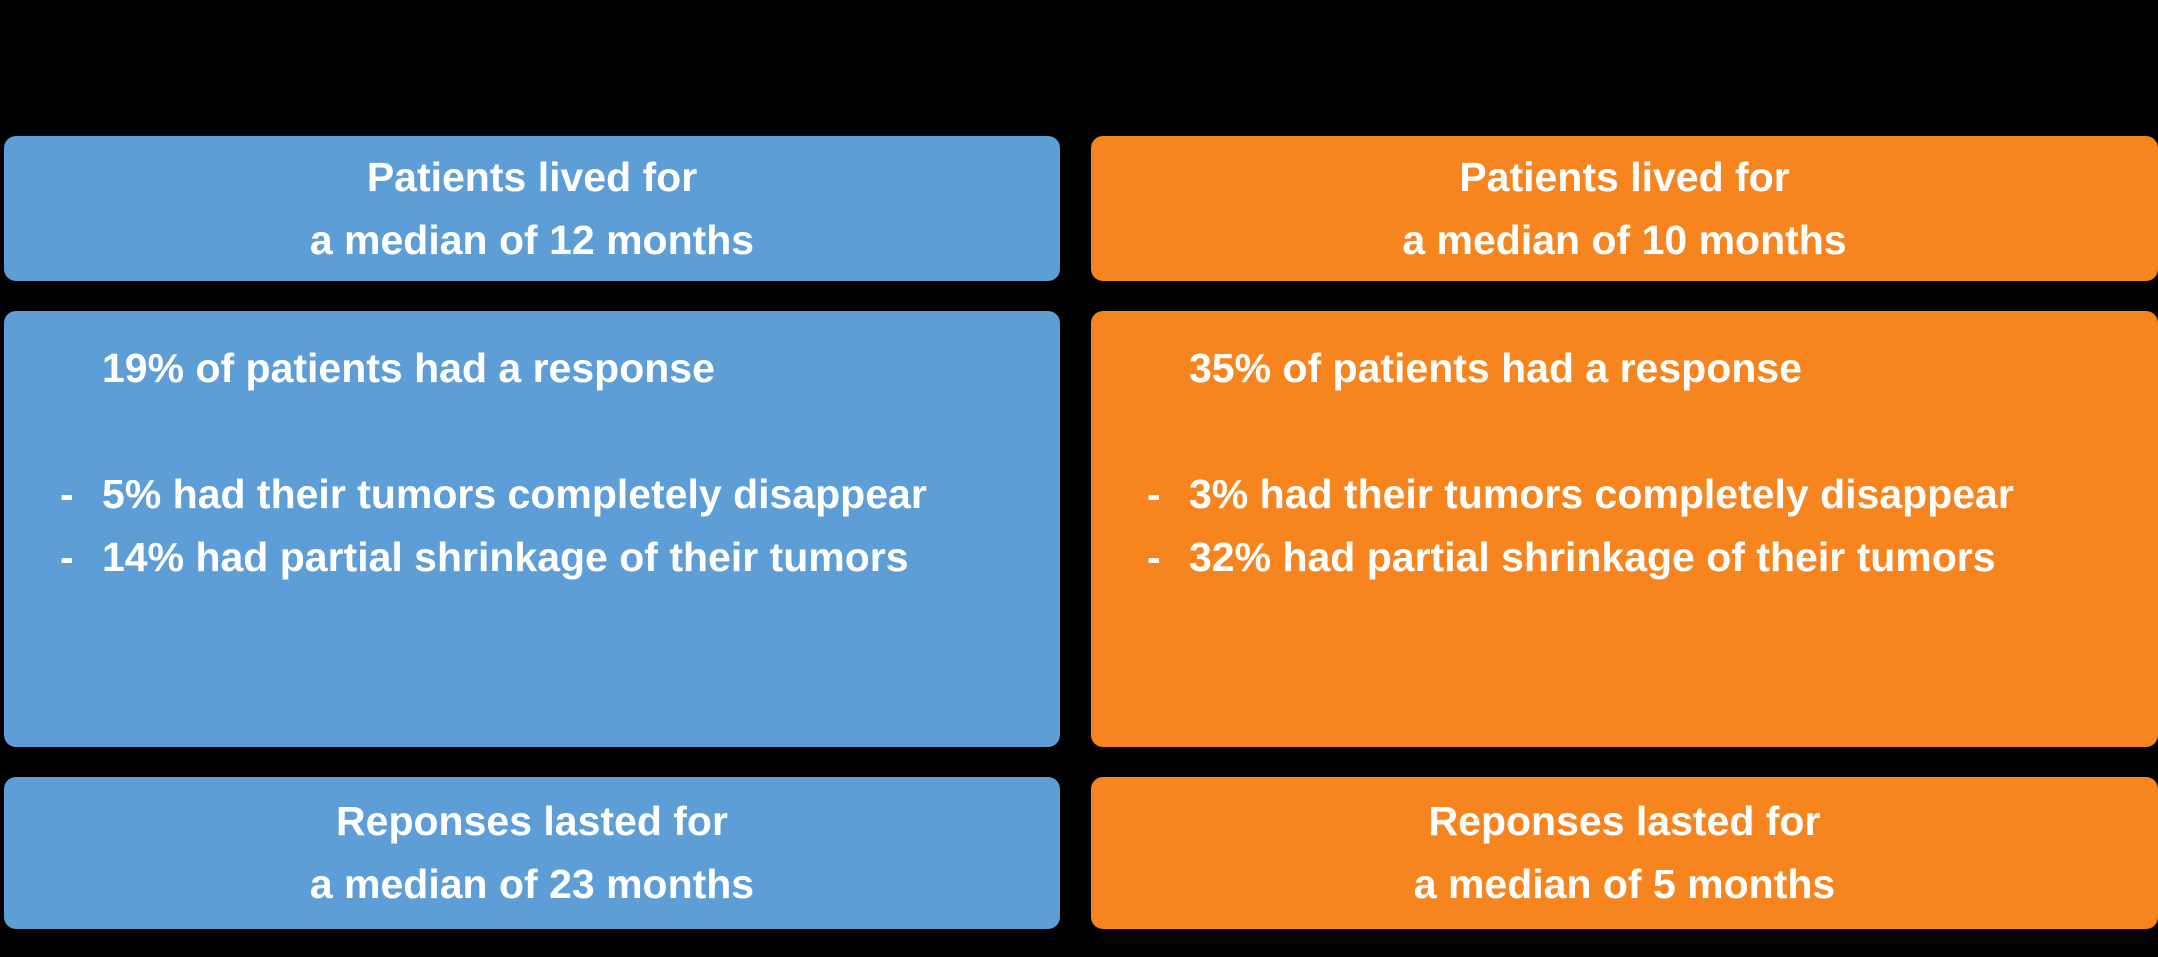  I want to click on right-survival-line1: Patients lived for, so click(1624, 176).